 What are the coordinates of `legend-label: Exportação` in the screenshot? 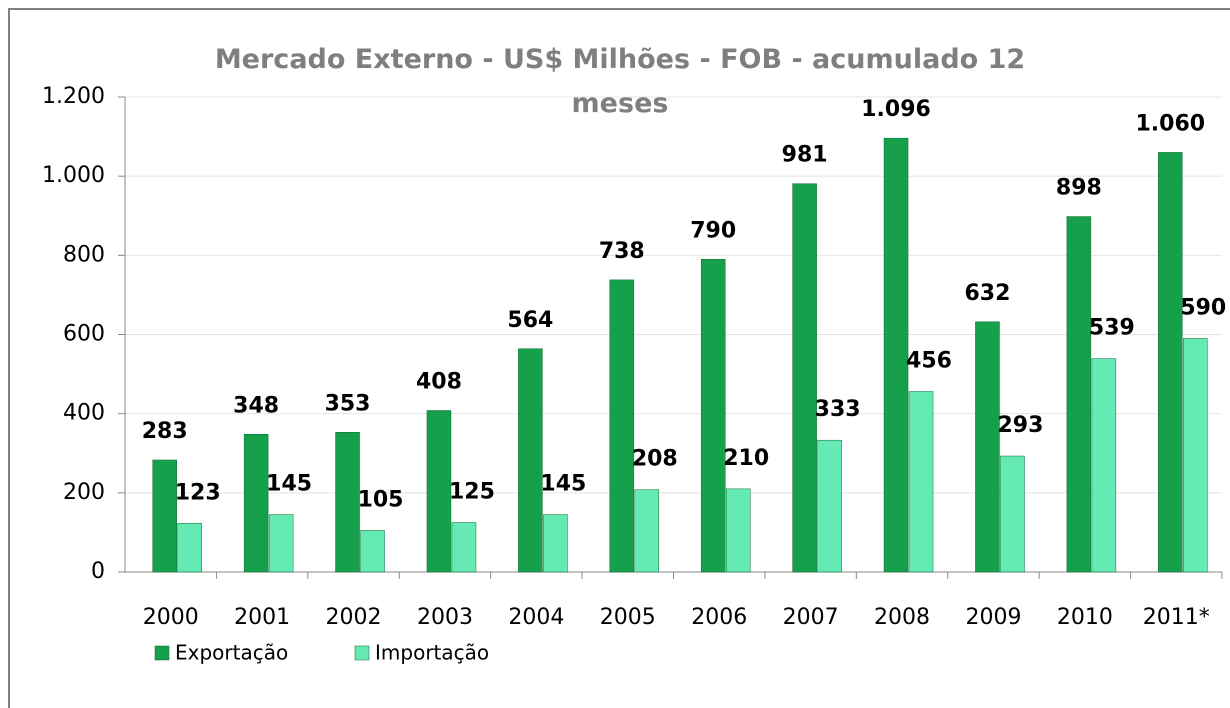 It's located at (231, 653).